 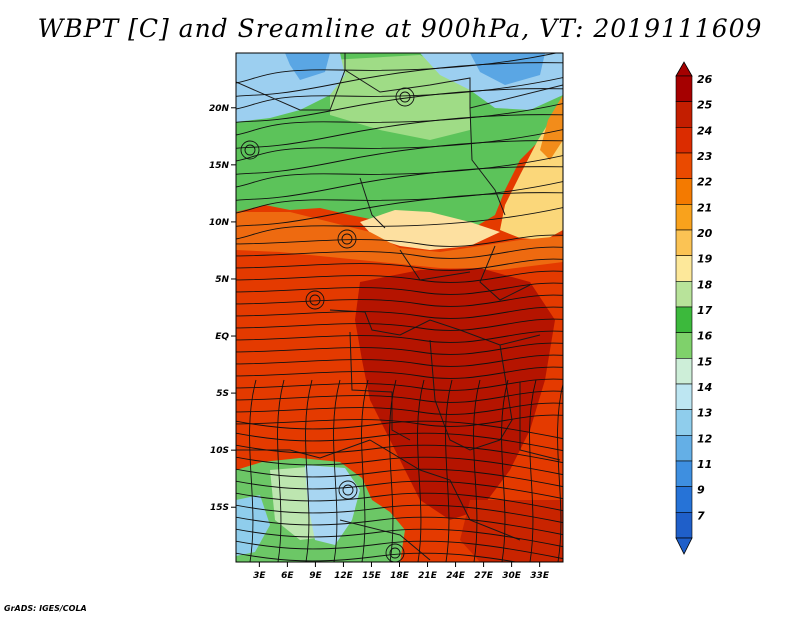 What do you see at coordinates (222, 337) in the screenshot?
I see `lat-label: EQ` at bounding box center [222, 337].